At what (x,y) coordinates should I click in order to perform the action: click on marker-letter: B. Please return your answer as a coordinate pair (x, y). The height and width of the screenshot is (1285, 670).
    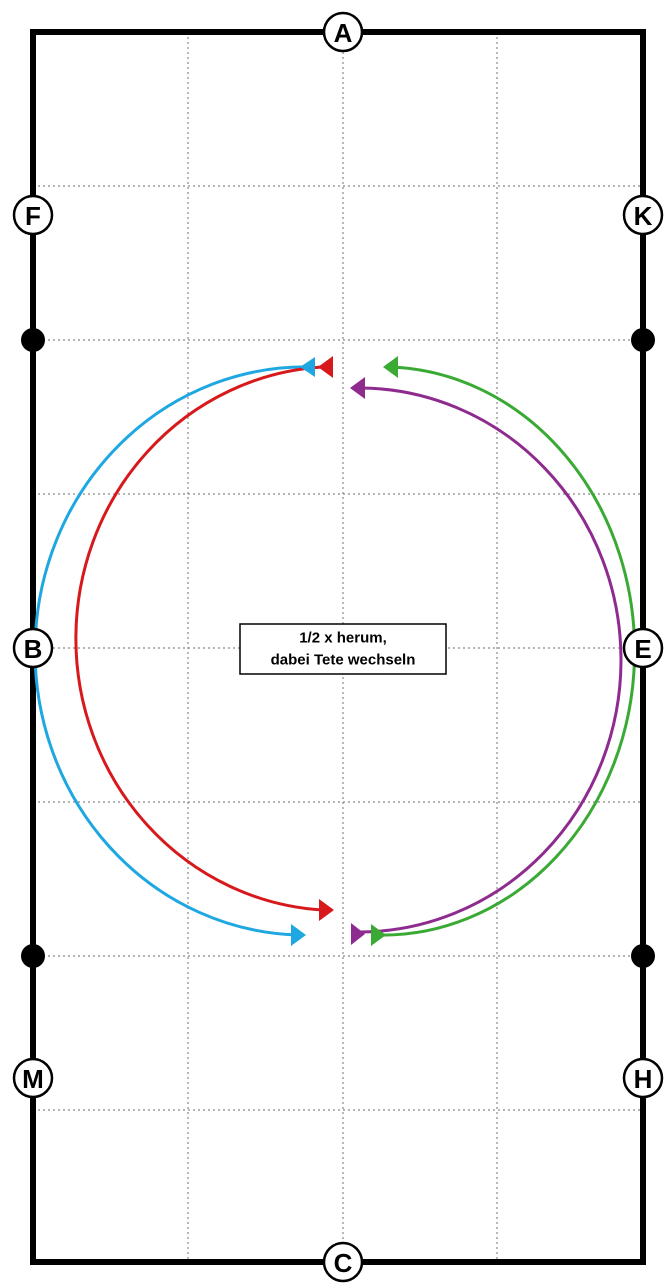
    Looking at the image, I should click on (33, 649).